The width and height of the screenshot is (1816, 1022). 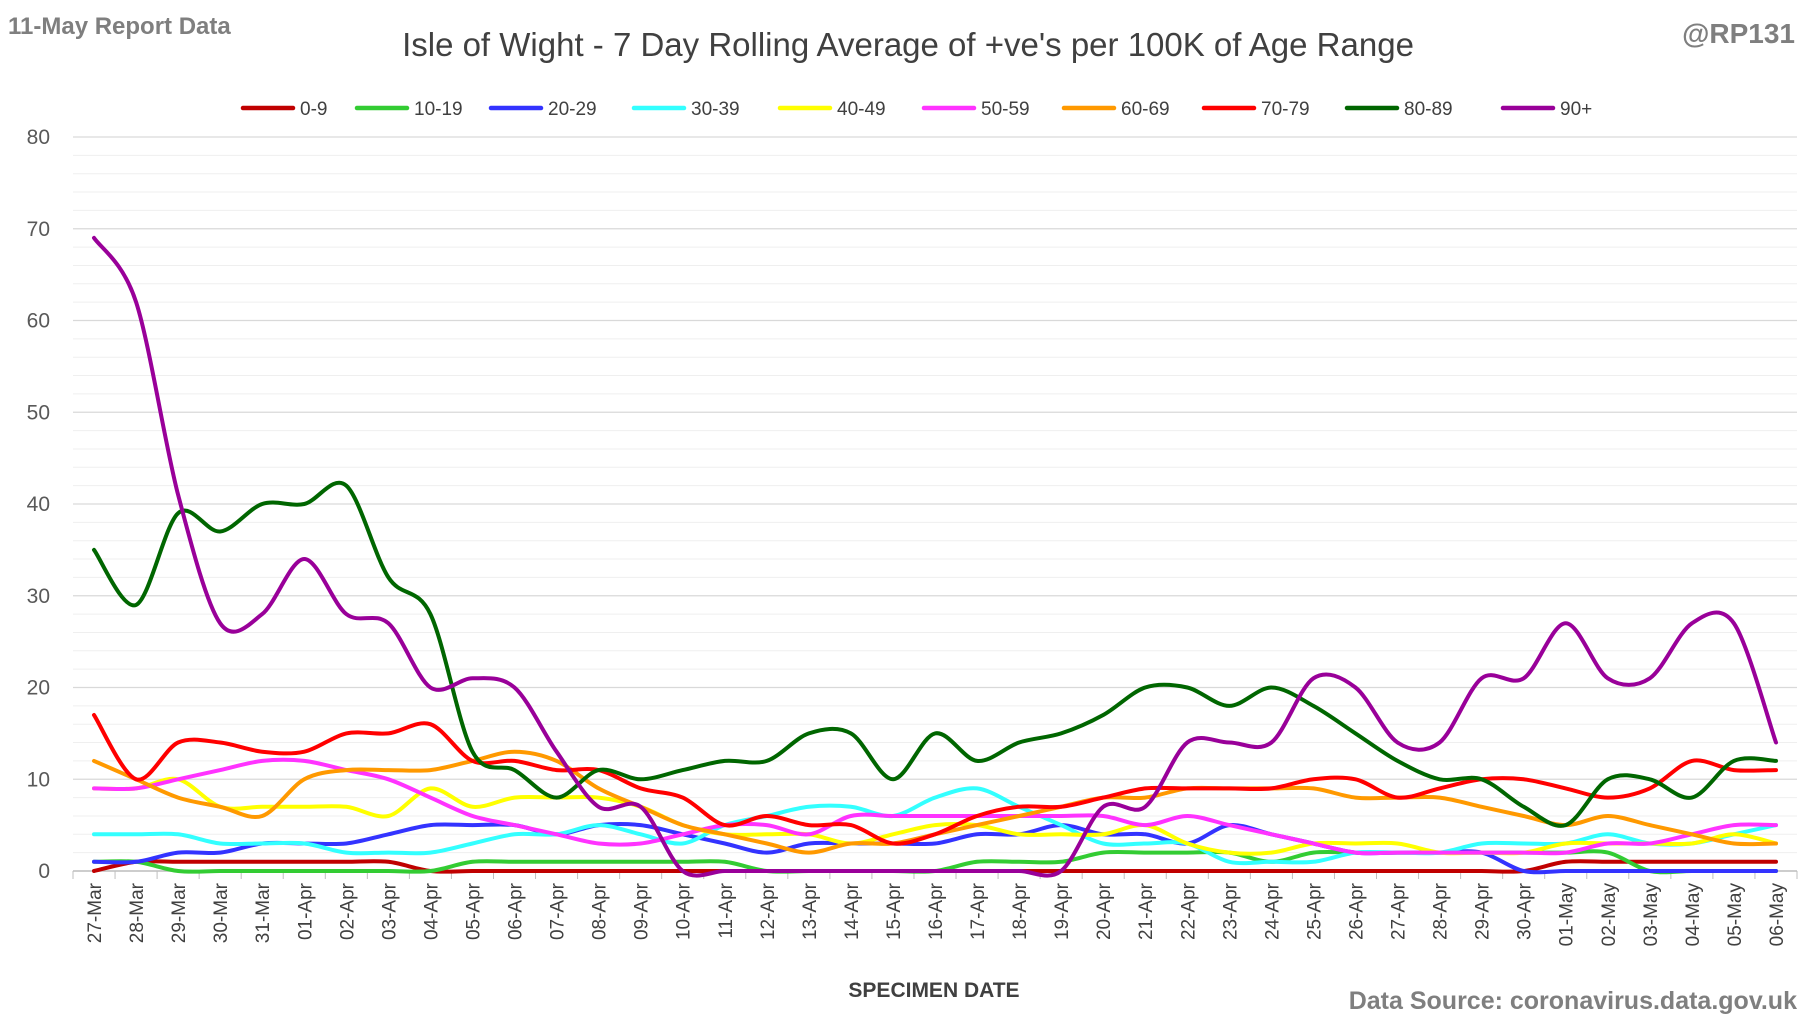 I want to click on x-tick-label: 26-Apr, so click(x=1356, y=911).